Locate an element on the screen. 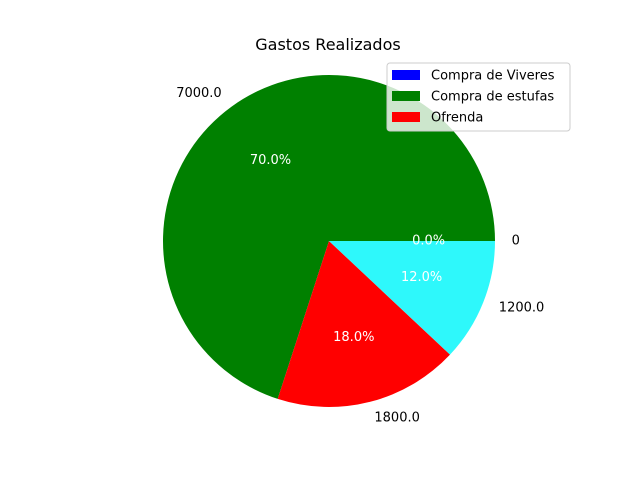 The width and height of the screenshot is (640, 485). legend-label-ofrenda: Ofrenda is located at coordinates (457, 118).